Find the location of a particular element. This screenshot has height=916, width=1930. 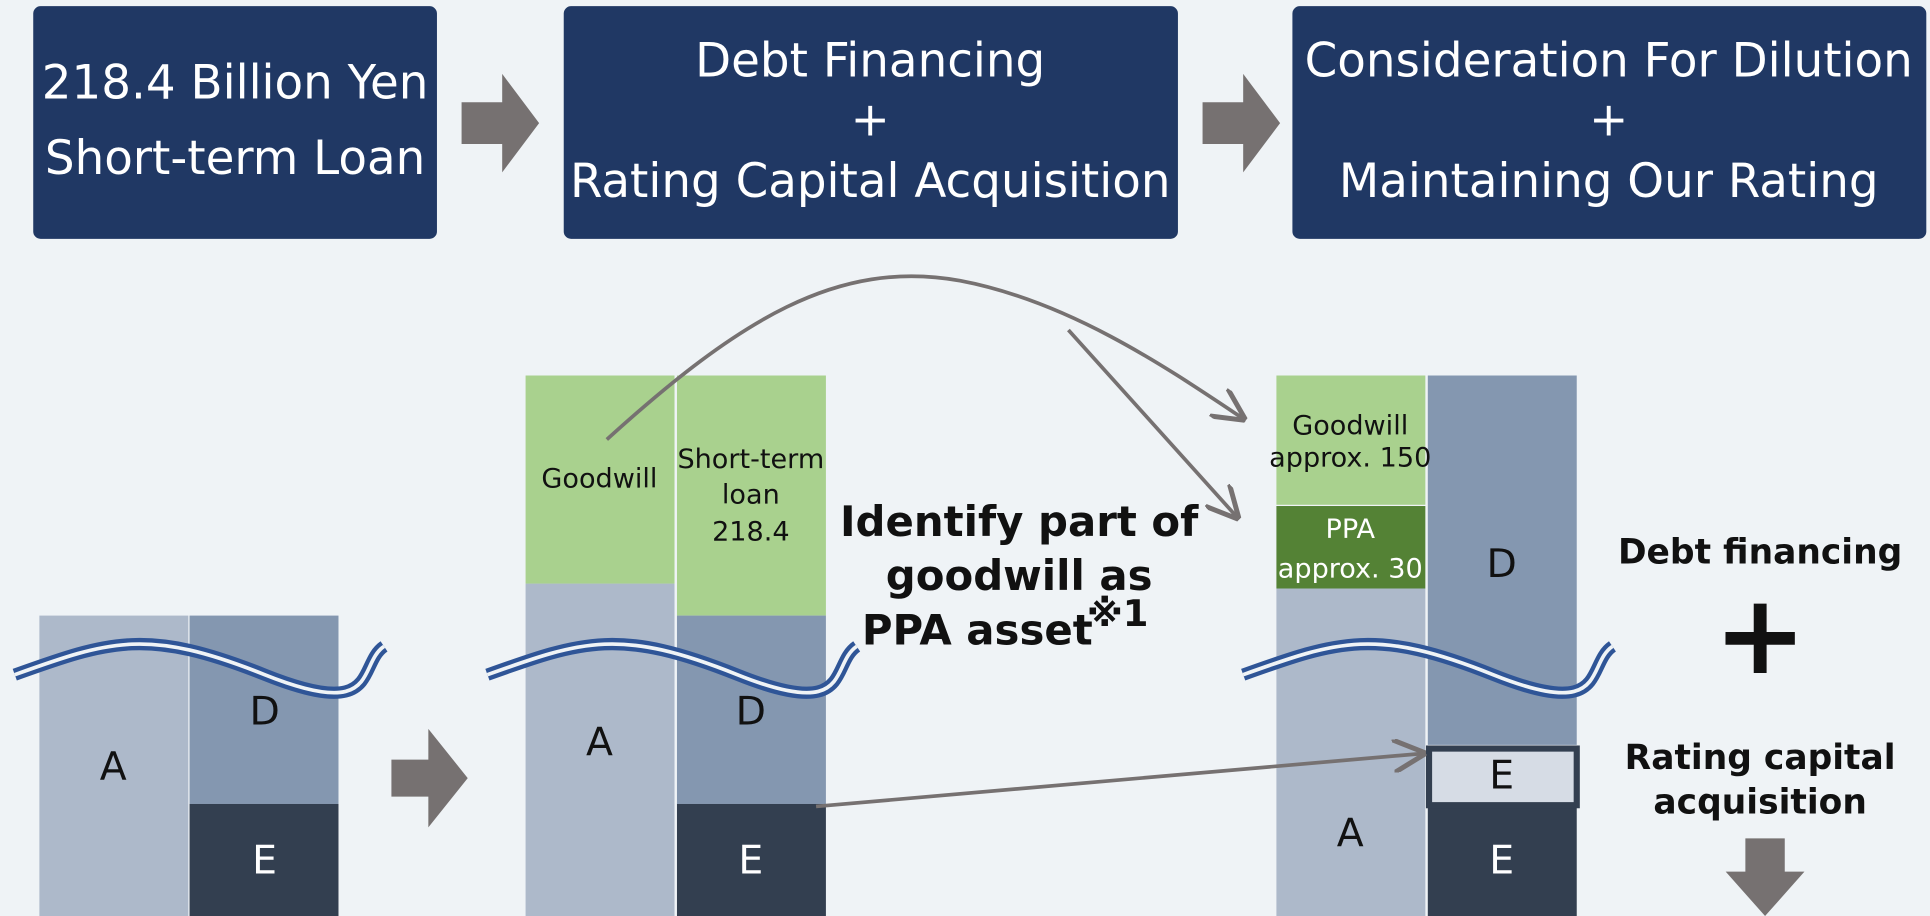

label: loan is located at coordinates (751, 495).